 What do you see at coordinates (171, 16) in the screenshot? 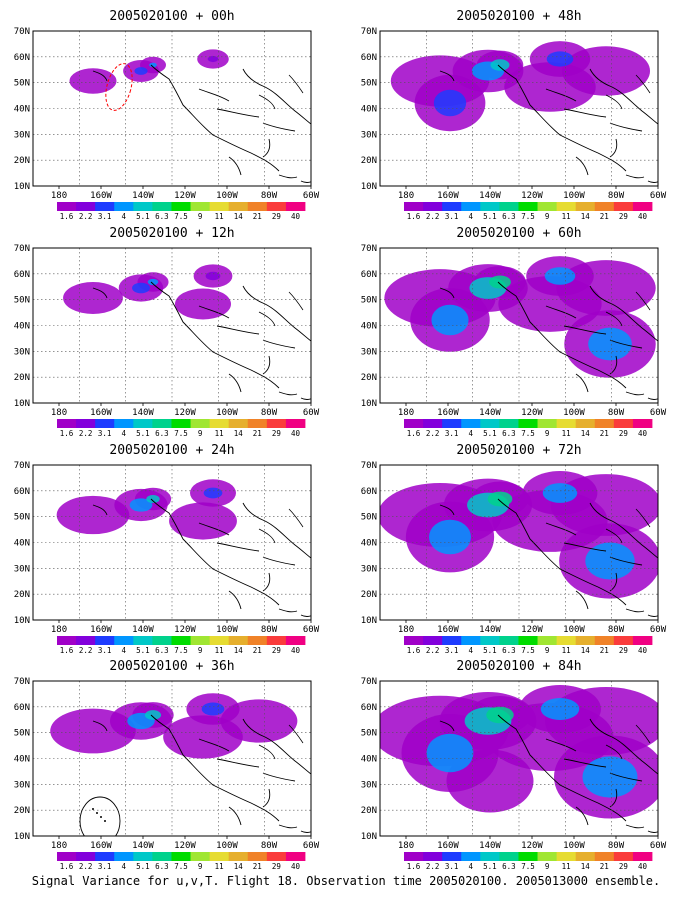
I see `panel-title: 2005020100 + 00h` at bounding box center [171, 16].